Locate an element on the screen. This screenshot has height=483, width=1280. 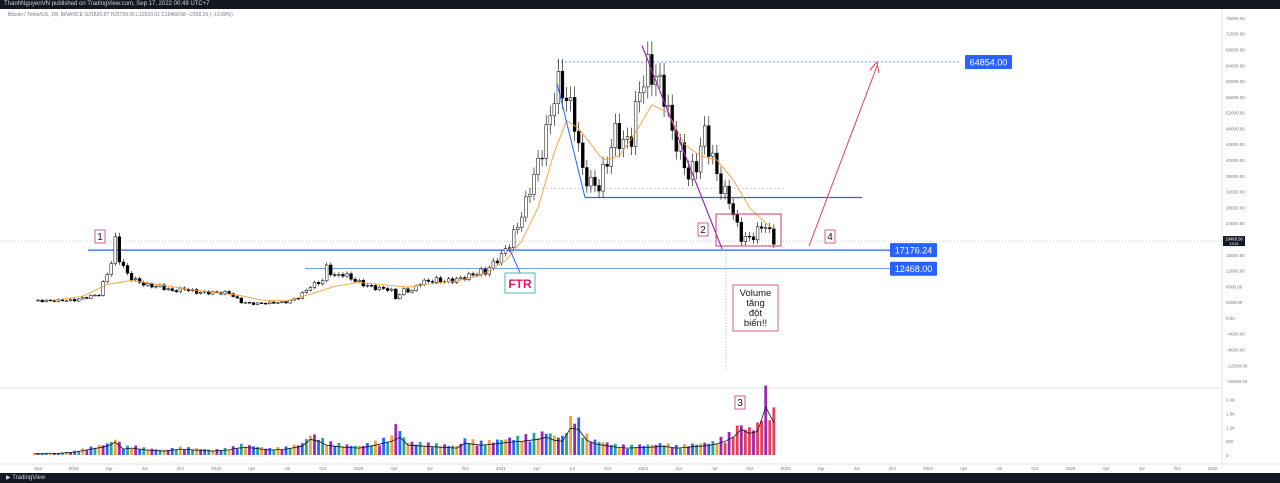
footer-bar is located at coordinates (640, 478).